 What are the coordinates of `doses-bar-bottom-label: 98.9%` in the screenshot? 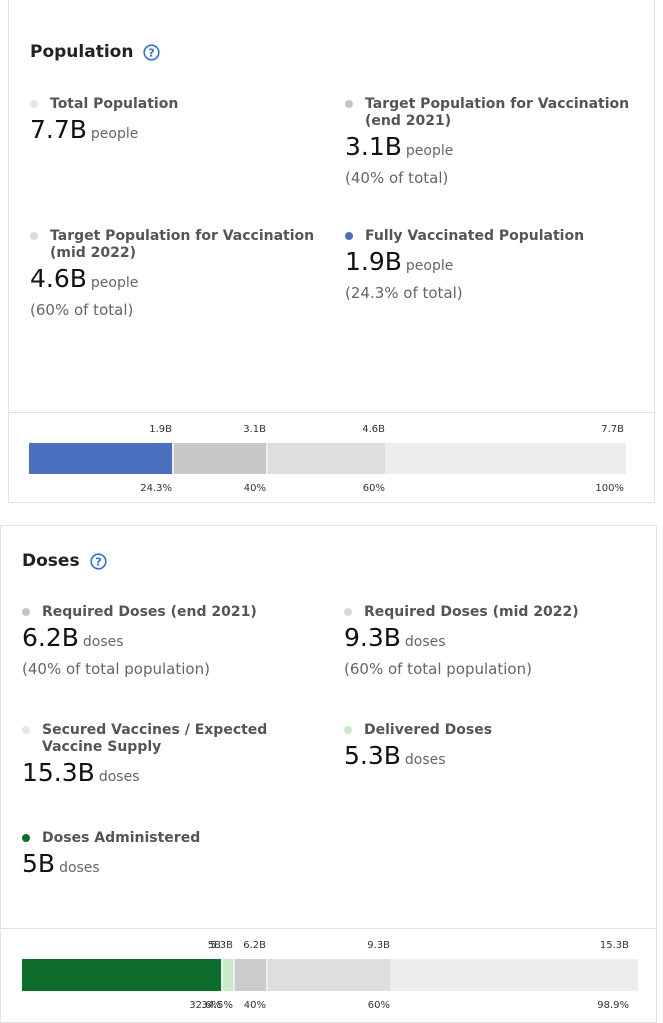 It's located at (613, 1005).